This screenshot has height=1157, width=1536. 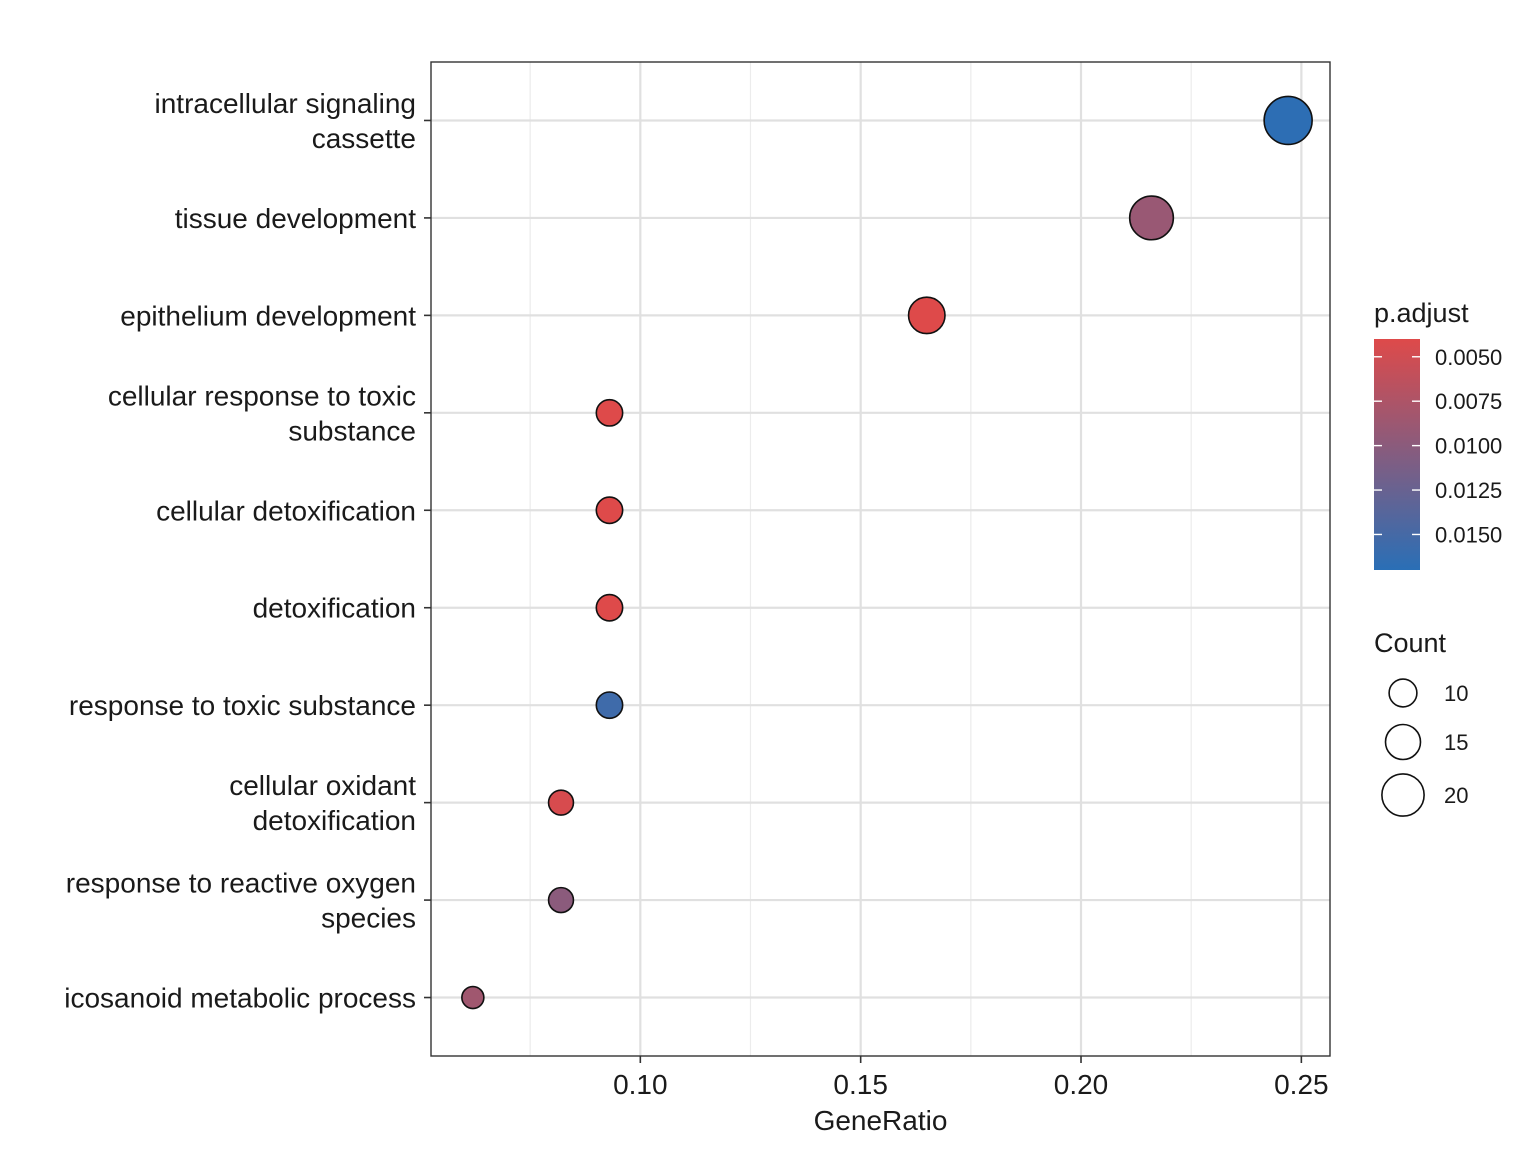 I want to click on x-tick-label: 0.15, so click(x=860, y=1084).